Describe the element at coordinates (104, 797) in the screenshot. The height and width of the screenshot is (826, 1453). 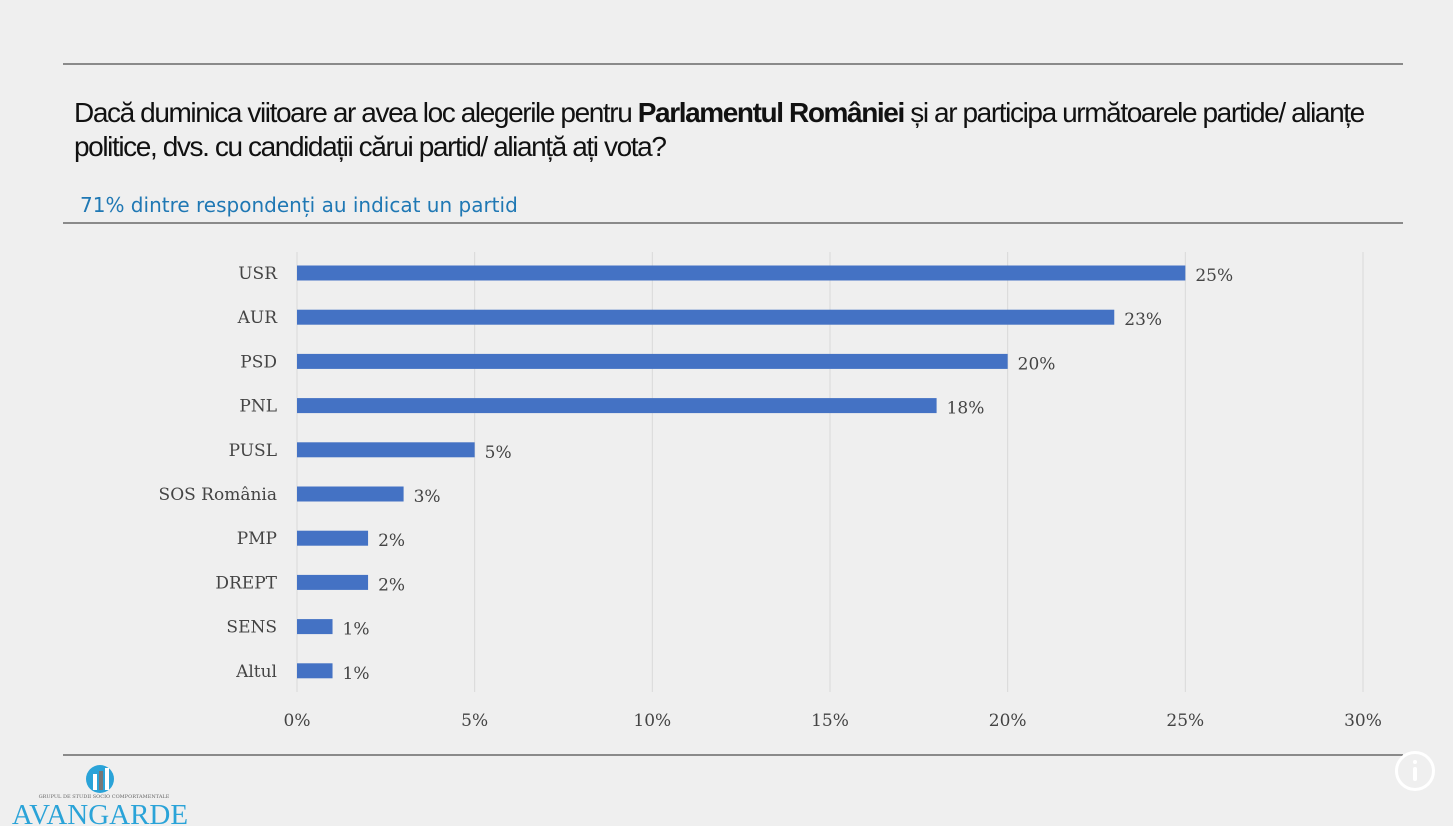
I see `svg-text:GRUPUL DE STUDII SOCIO COMPORT: GRUPUL DE STUDII SOCIO COMPORTAMENTALE` at that location.